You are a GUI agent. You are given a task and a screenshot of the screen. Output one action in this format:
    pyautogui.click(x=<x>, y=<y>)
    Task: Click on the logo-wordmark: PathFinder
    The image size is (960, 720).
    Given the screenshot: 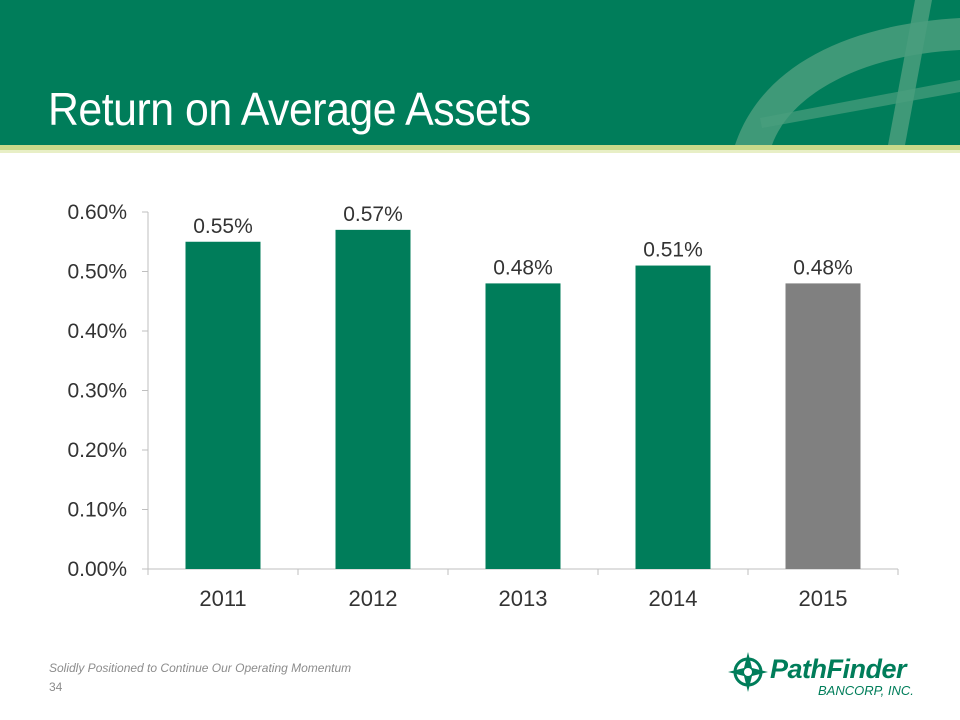 What is the action you would take?
    pyautogui.click(x=838, y=669)
    